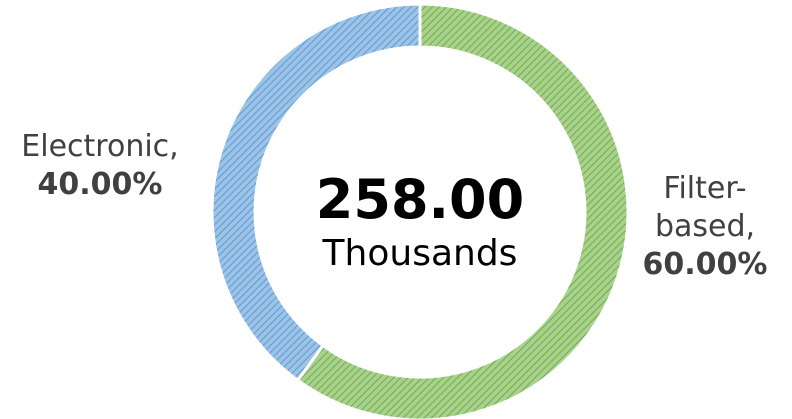  Describe the element at coordinates (420, 199) in the screenshot. I see `center-value: 258.00` at that location.